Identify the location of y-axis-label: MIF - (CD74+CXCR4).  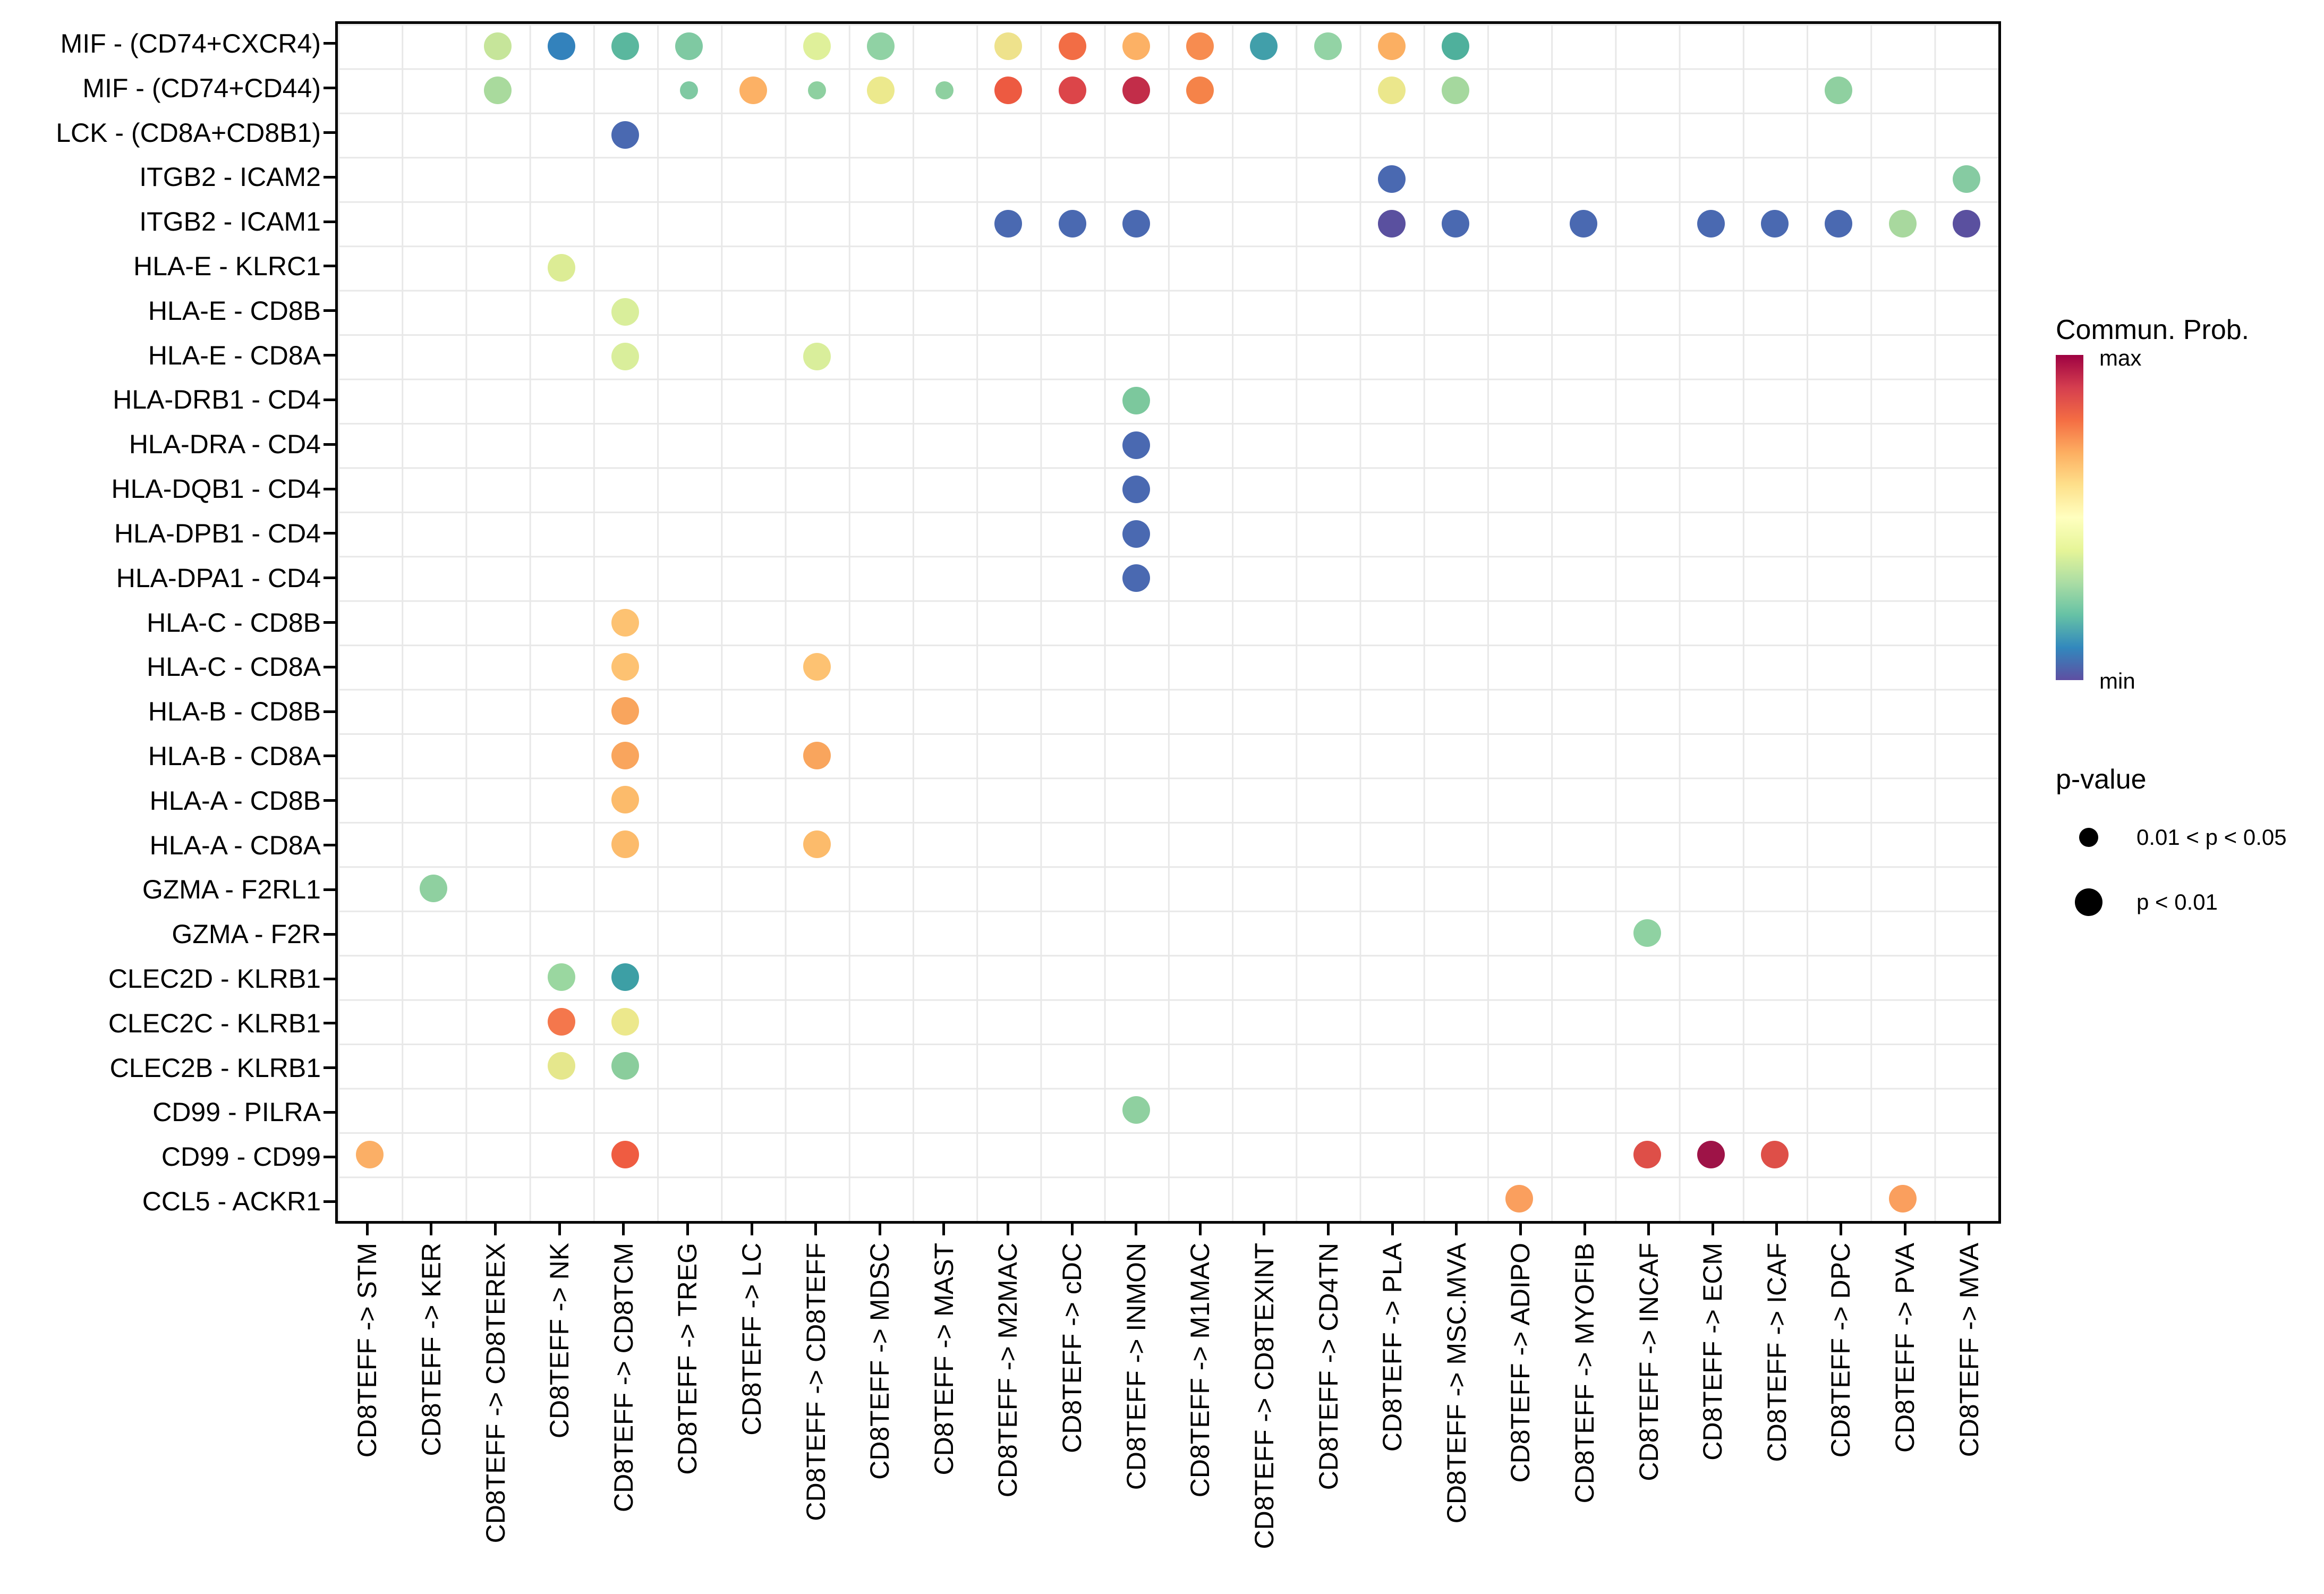
(190, 43).